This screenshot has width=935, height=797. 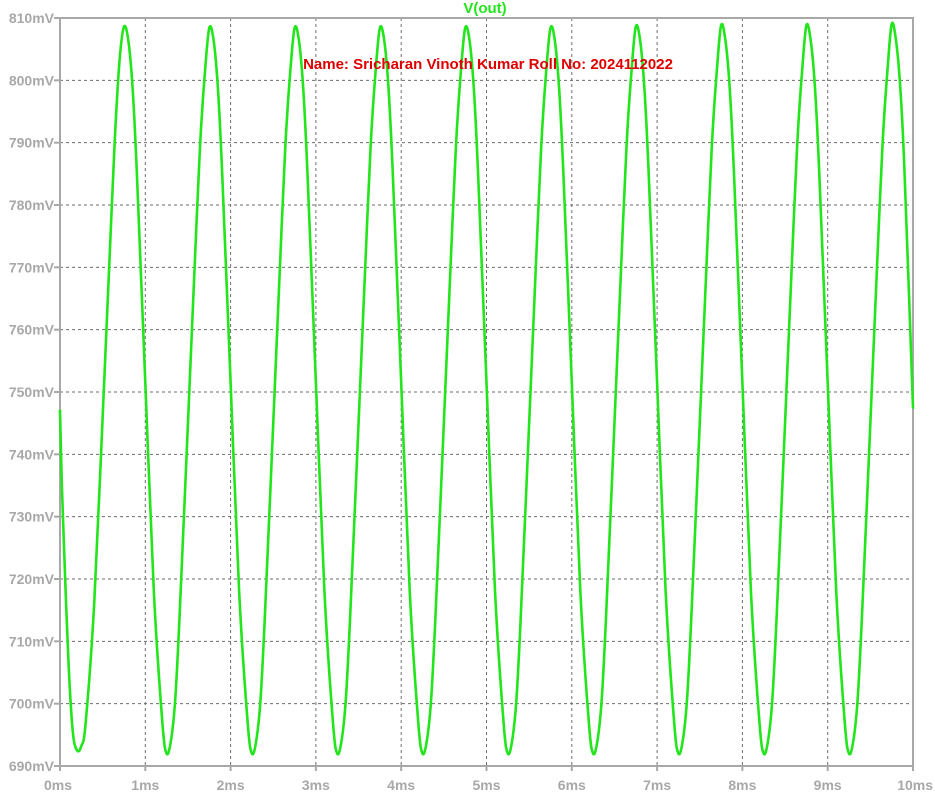 I want to click on y-tick-label: 760mV, so click(x=32, y=330).